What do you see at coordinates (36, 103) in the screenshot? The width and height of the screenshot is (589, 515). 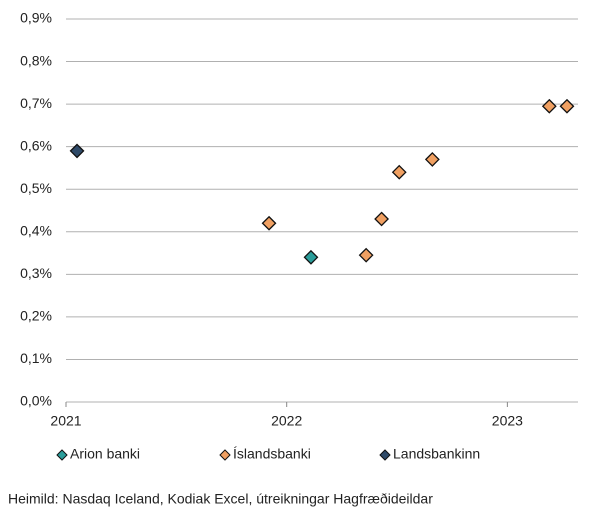 I see `y-tick-label: 0,7%` at bounding box center [36, 103].